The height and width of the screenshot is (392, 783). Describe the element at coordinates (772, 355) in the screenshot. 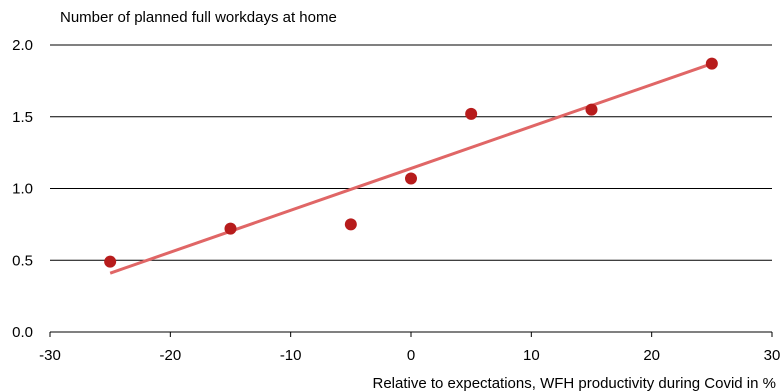

I see `x-tick-label: 30` at that location.